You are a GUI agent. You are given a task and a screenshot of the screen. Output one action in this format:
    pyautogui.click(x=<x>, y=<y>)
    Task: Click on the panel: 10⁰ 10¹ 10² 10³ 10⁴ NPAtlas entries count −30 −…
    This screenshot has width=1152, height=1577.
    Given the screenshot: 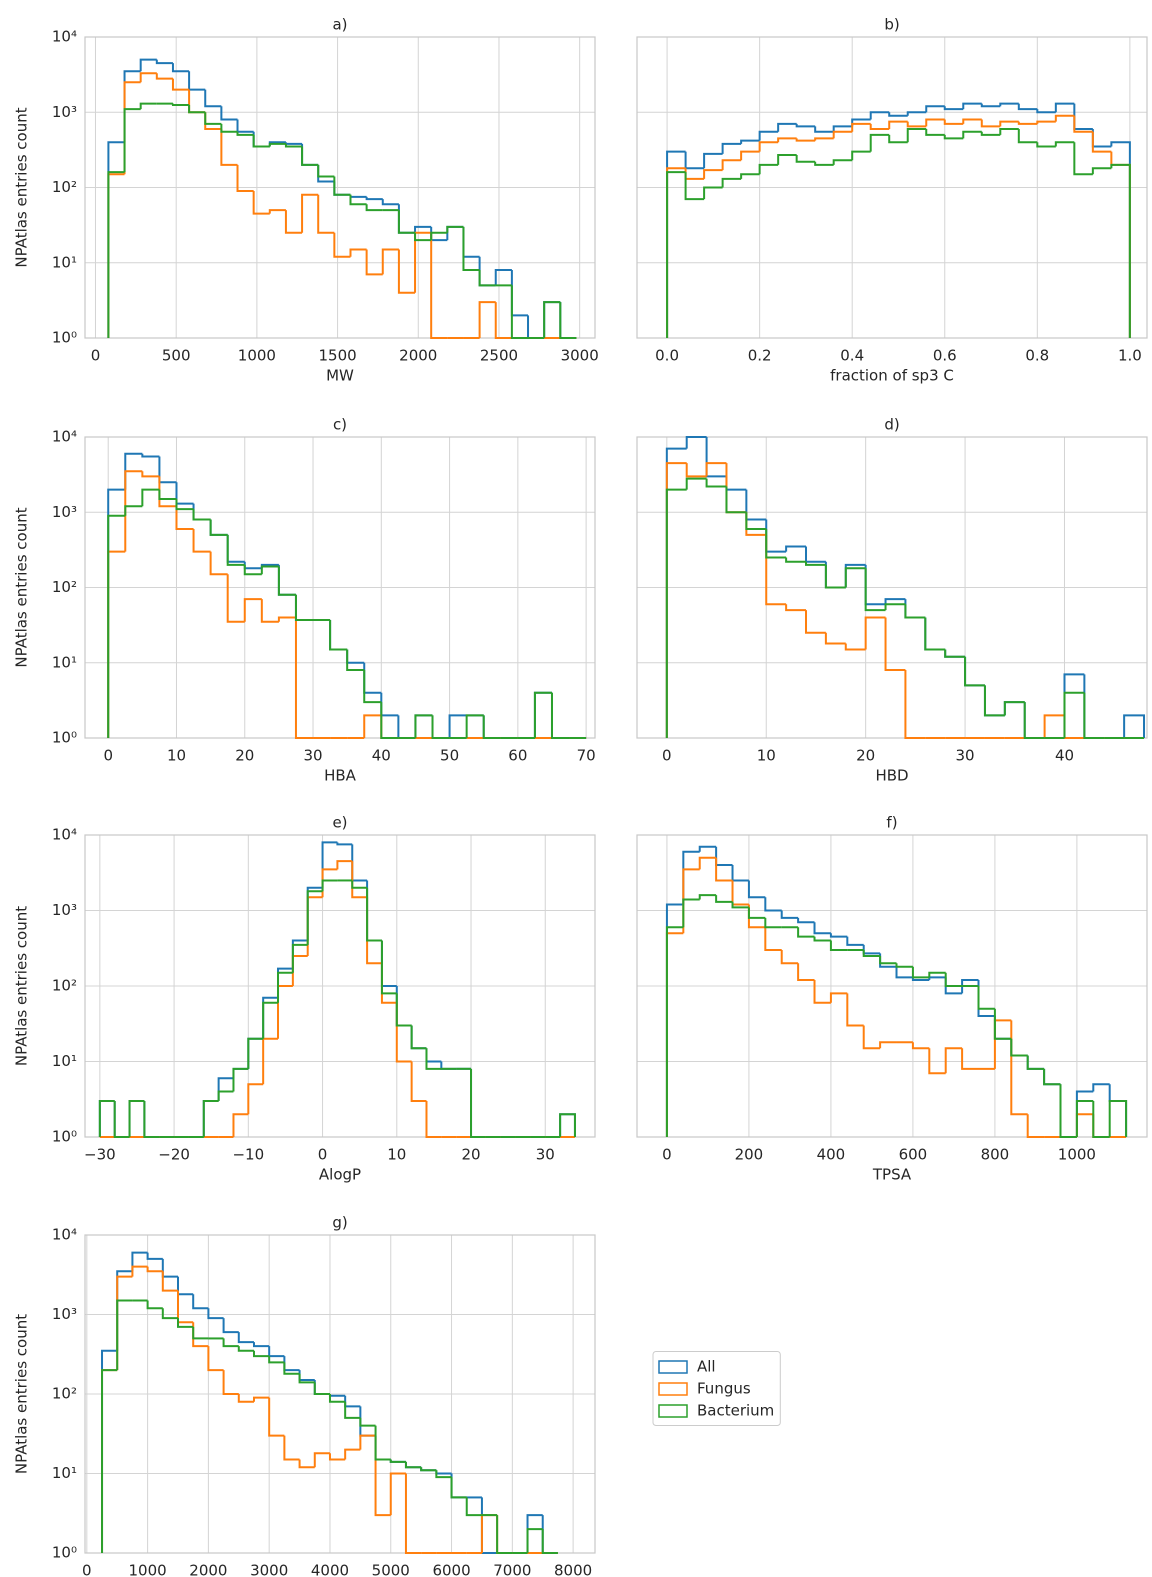 What is the action you would take?
    pyautogui.click(x=304, y=999)
    